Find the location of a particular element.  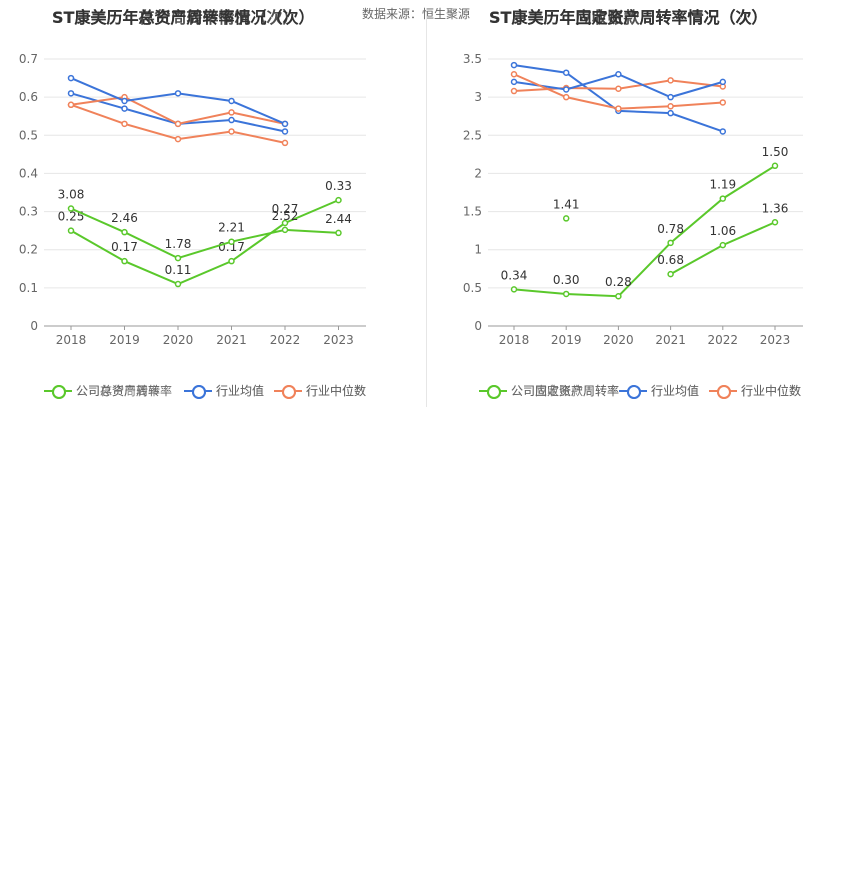

panel-divider is located at coordinates (426, 209).